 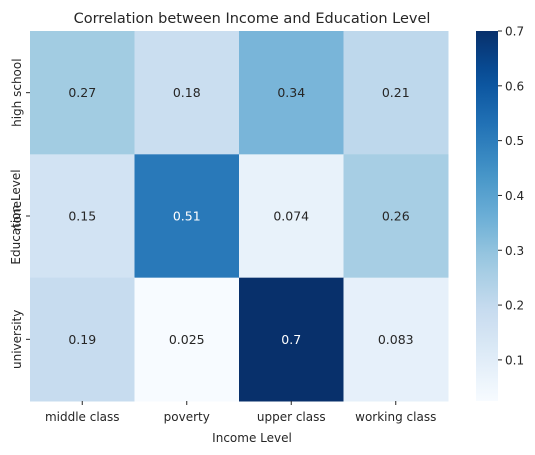 I want to click on cell-value-label: 0.18, so click(x=187, y=92).